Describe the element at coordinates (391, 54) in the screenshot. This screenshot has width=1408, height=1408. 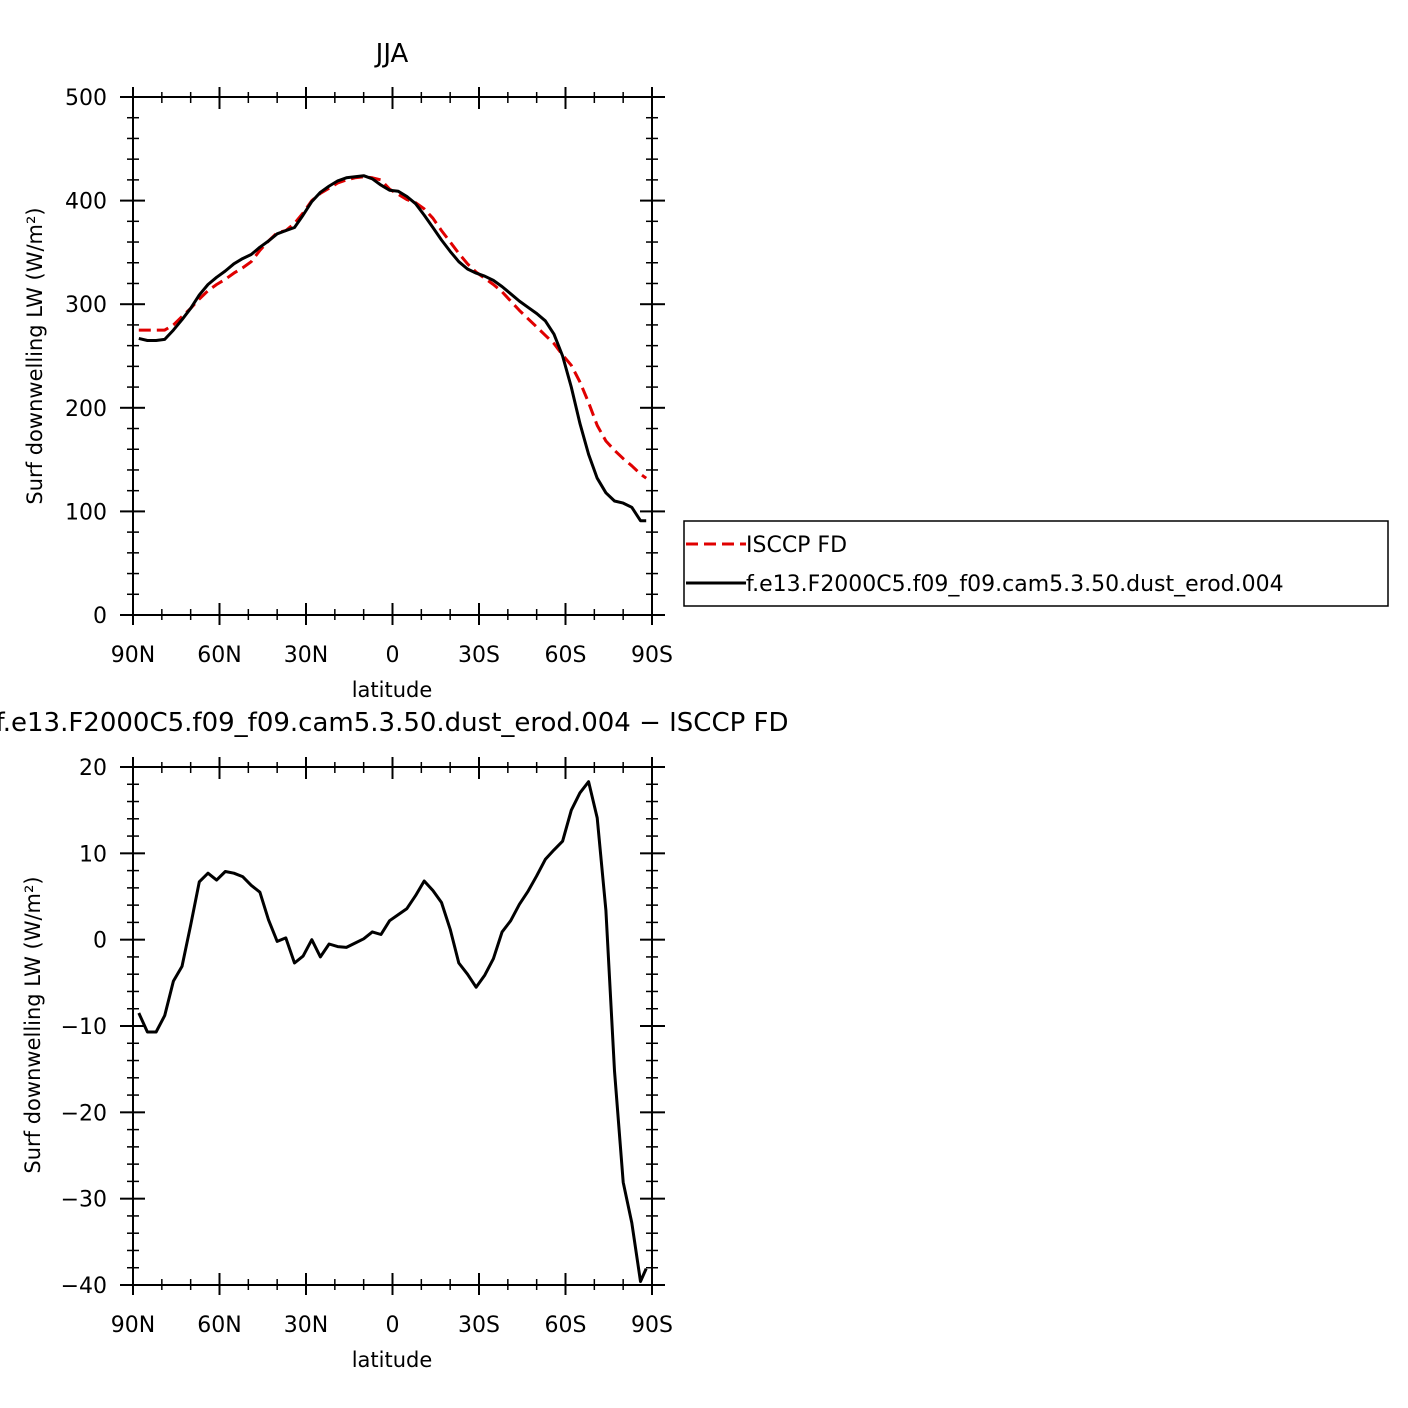
I see `panel-top-title: JJA` at that location.